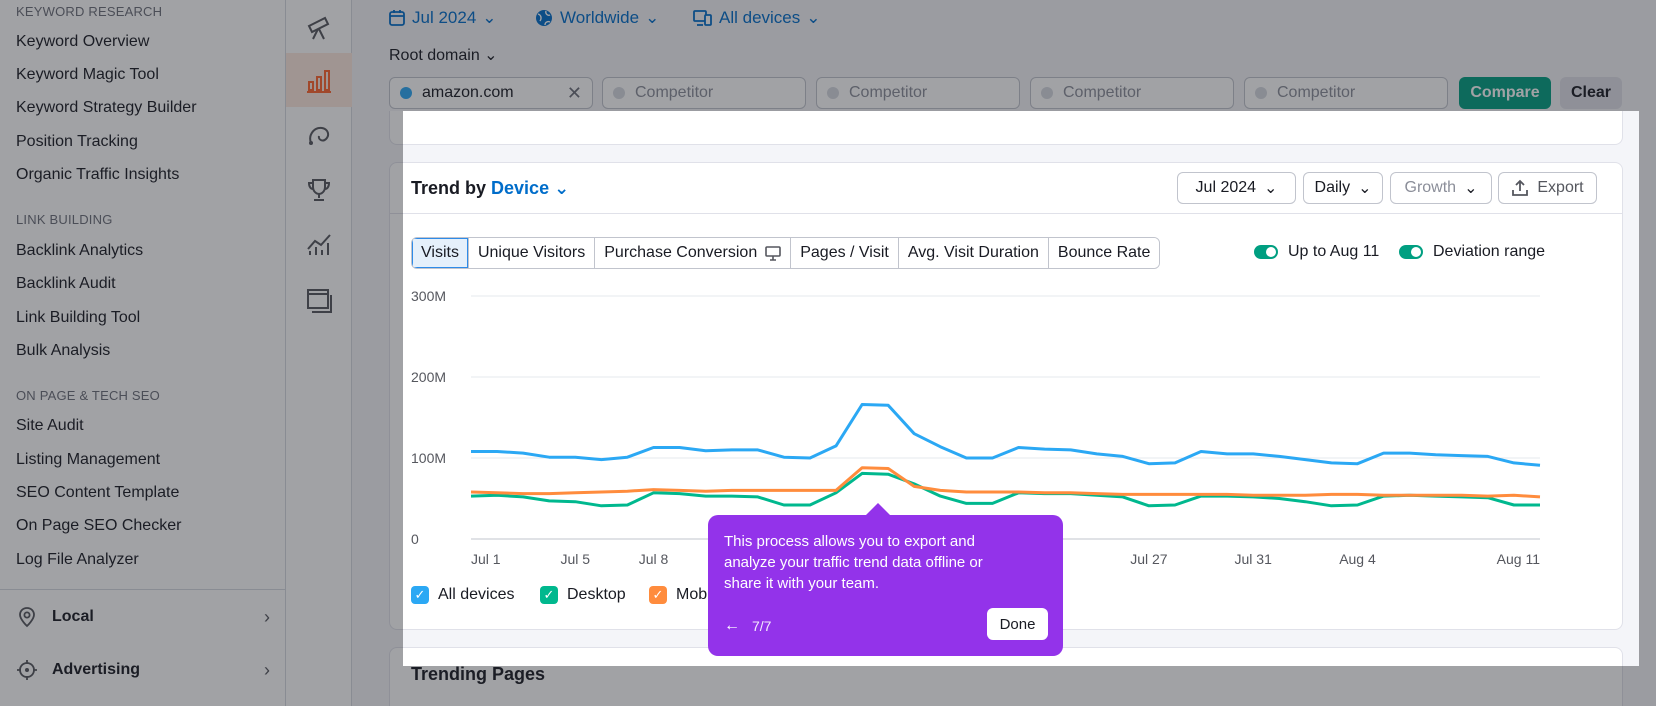 Image resolution: width=1656 pixels, height=706 pixels. I want to click on devices-icon, so click(702, 18).